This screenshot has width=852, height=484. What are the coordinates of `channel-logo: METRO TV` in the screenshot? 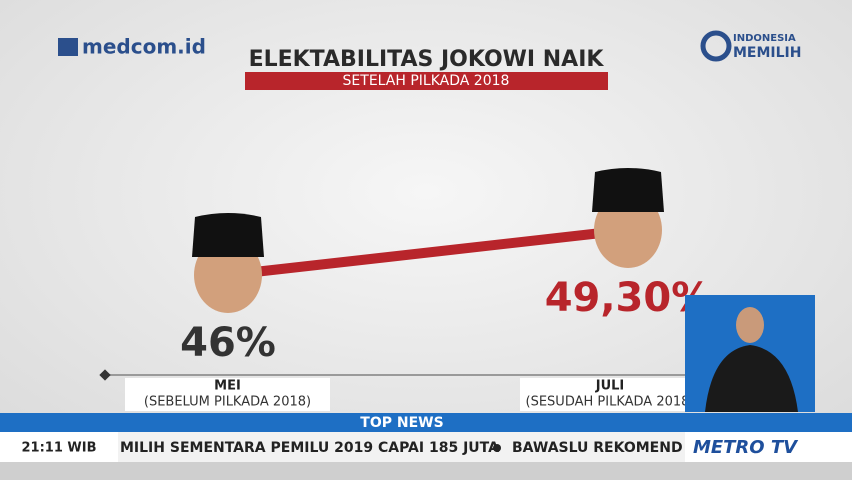 It's located at (746, 447).